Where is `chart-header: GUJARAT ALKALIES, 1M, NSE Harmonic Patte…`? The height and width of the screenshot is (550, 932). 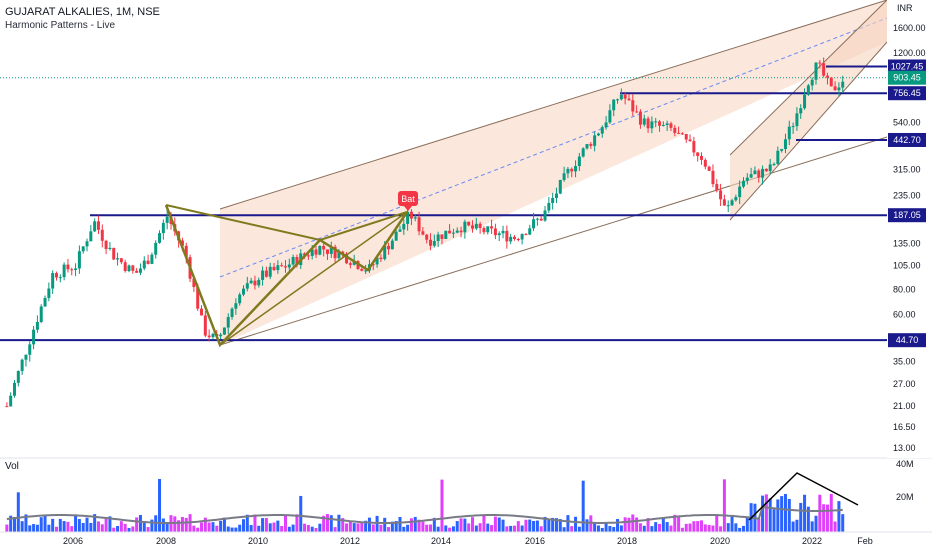
chart-header: GUJARAT ALKALIES, 1M, NSE Harmonic Patte… is located at coordinates (82, 19).